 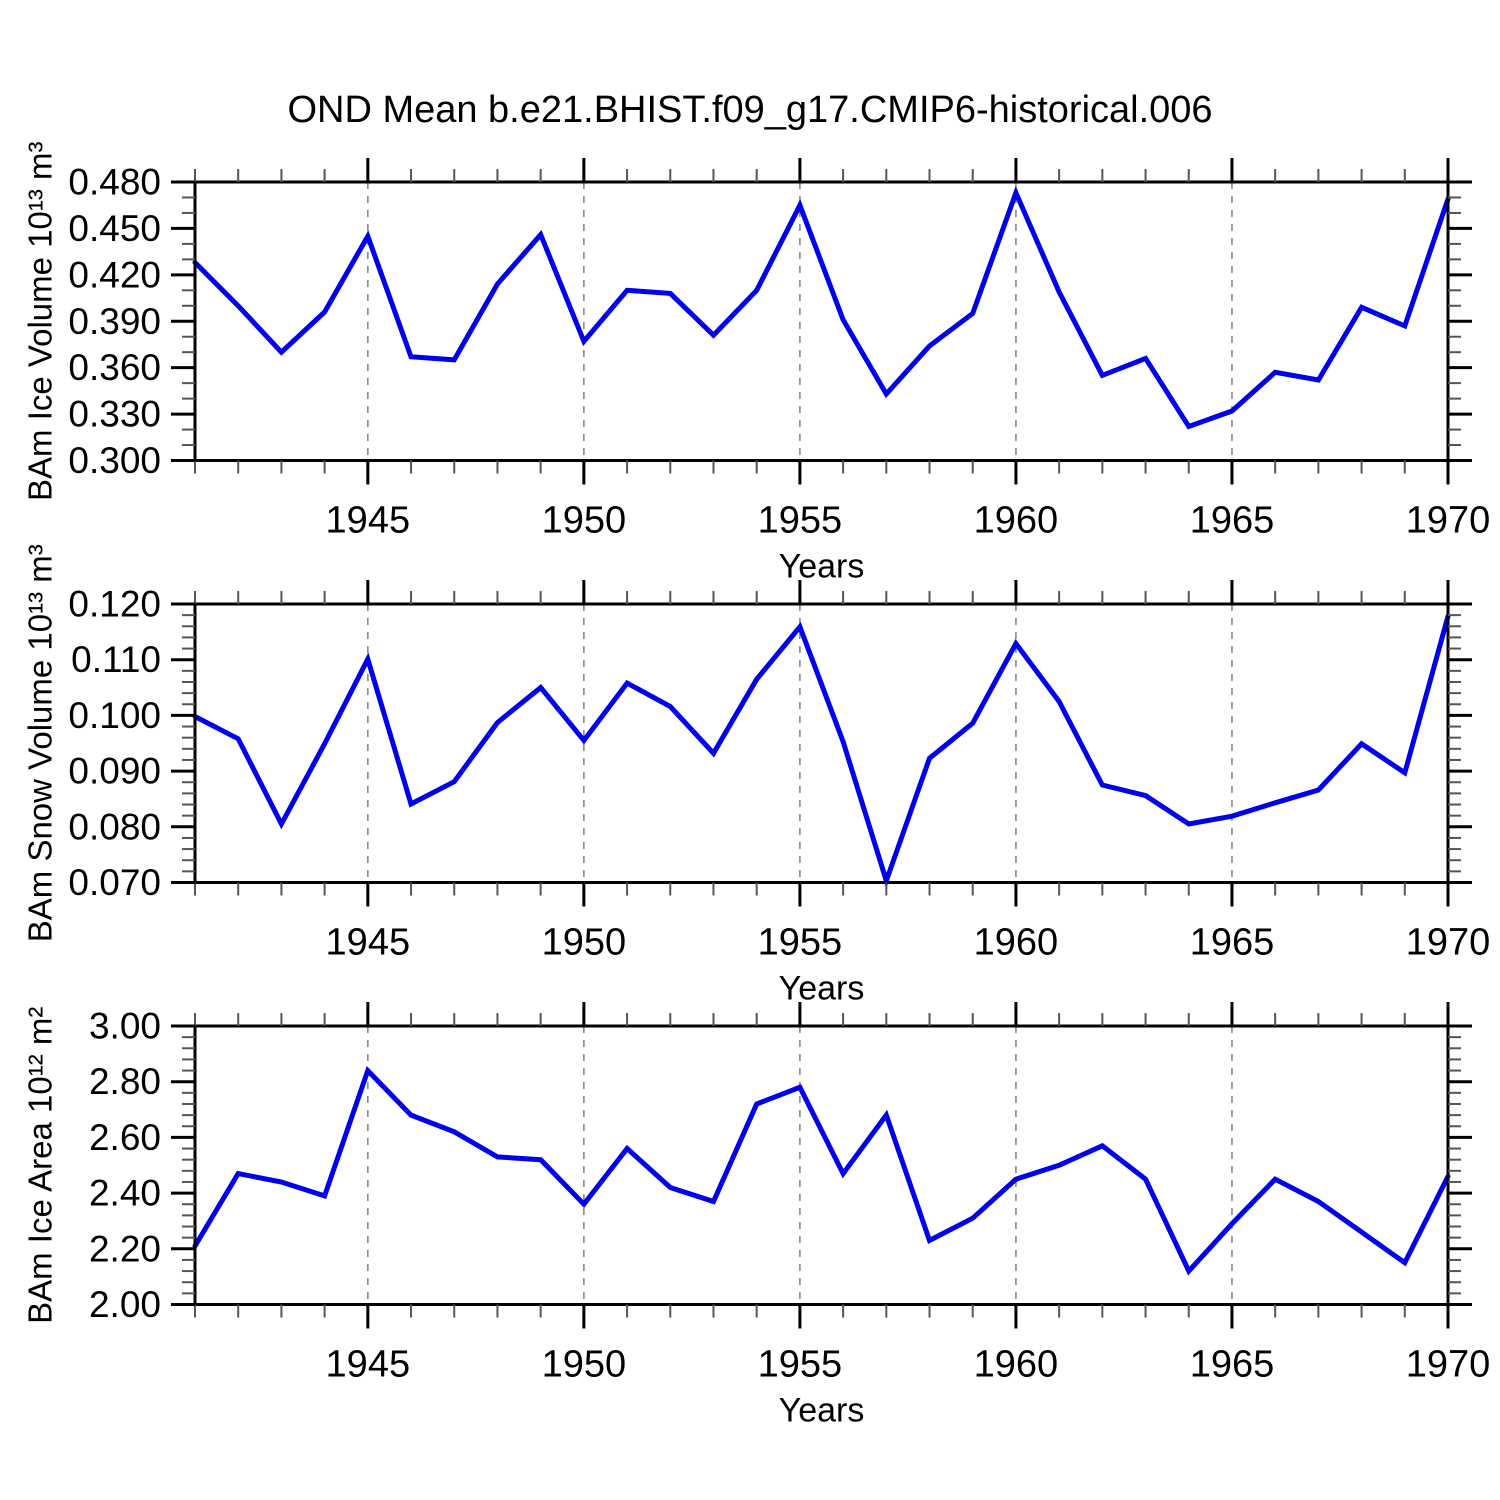 What do you see at coordinates (40, 743) in the screenshot?
I see `y-axis-title: BAm Snow Volume 10¹³ m³` at bounding box center [40, 743].